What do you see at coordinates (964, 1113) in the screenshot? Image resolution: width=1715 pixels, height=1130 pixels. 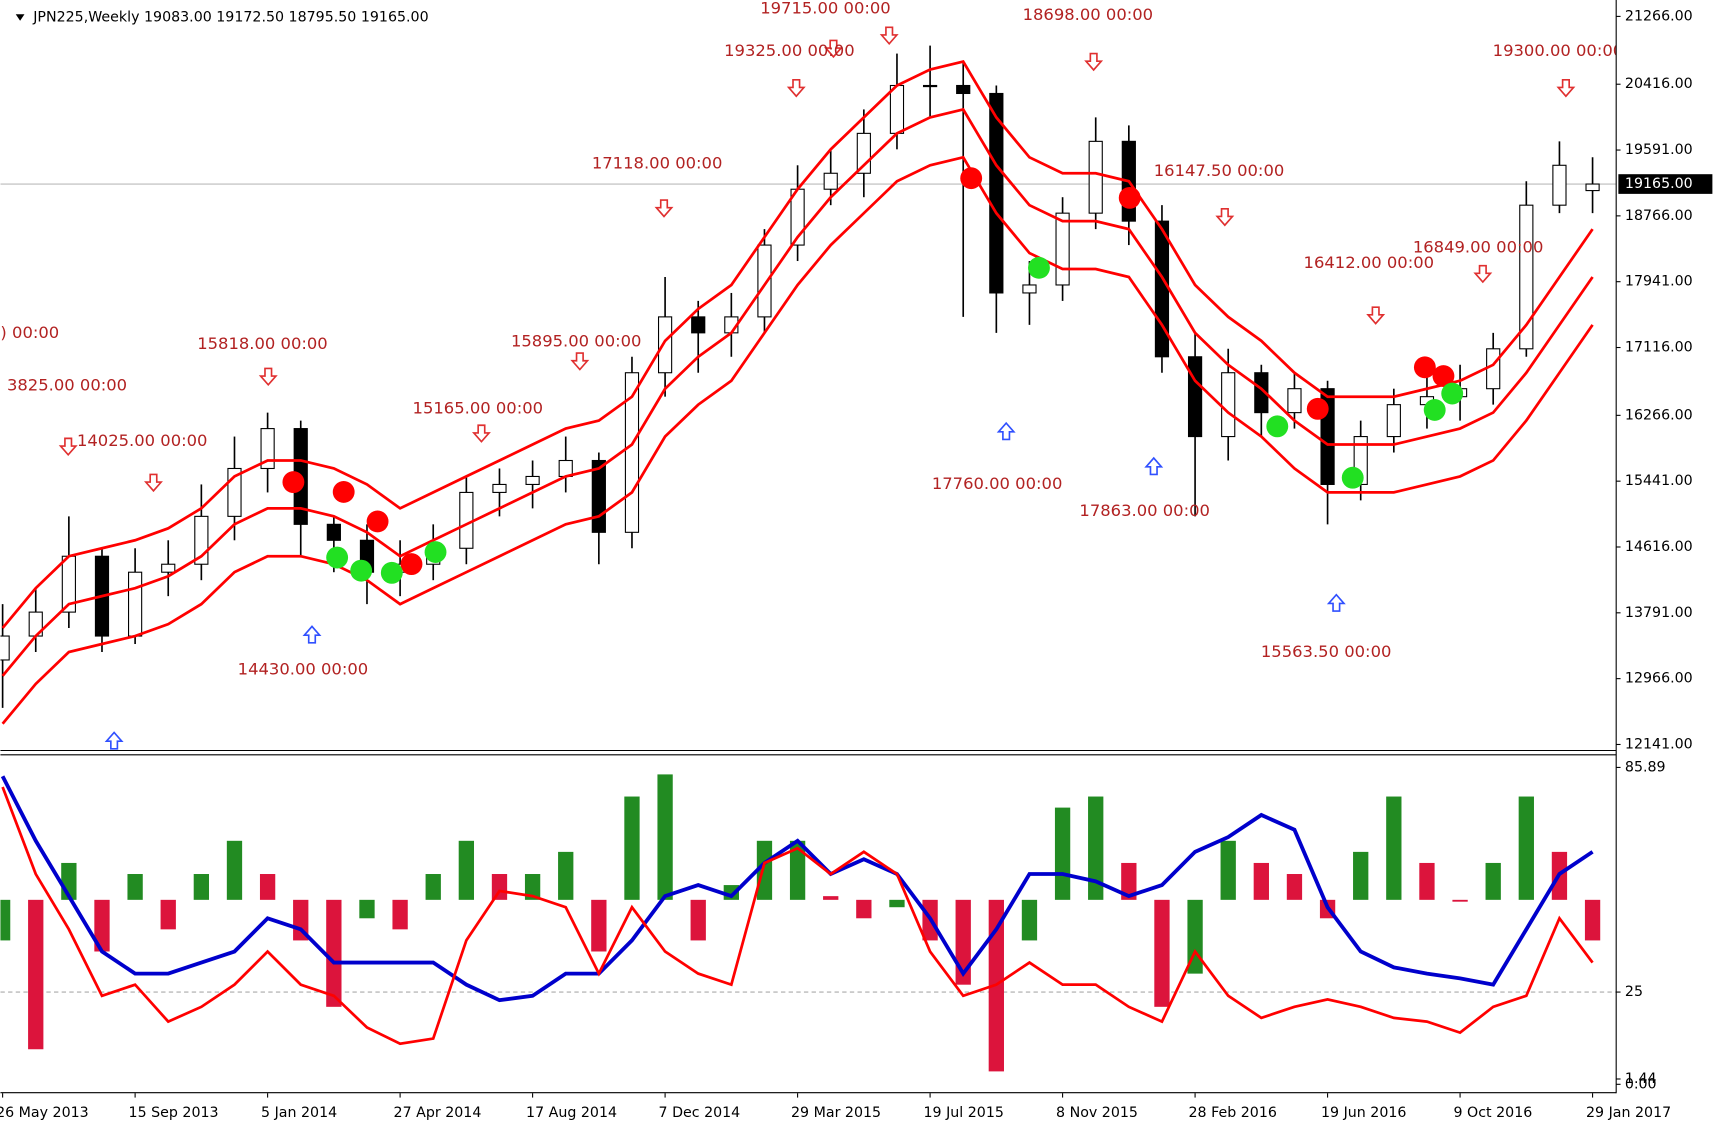 I see `x-tick-label: 19 Jul 2015` at bounding box center [964, 1113].